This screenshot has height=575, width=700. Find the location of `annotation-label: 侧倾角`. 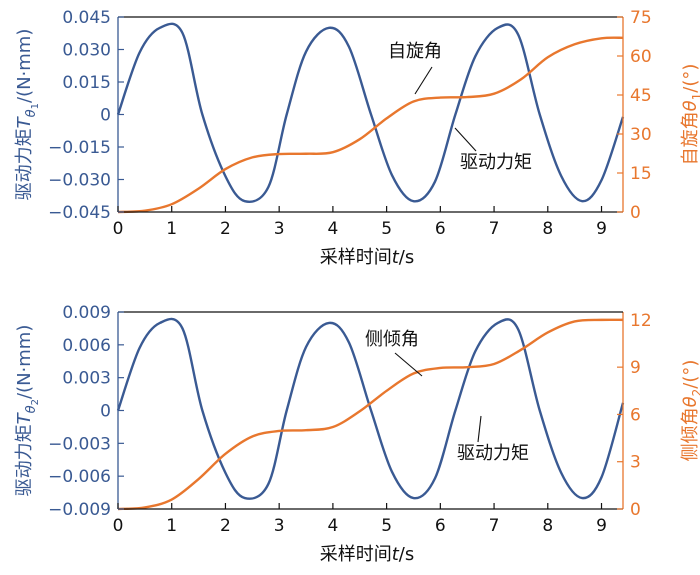

annotation-label: 侧倾角 is located at coordinates (392, 339).